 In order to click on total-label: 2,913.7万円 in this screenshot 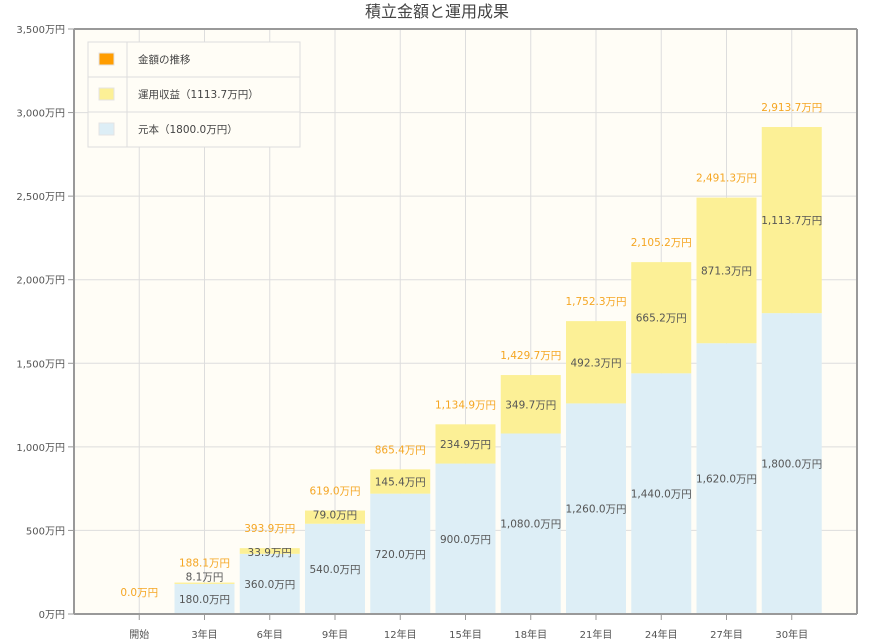, I will do `click(791, 108)`.